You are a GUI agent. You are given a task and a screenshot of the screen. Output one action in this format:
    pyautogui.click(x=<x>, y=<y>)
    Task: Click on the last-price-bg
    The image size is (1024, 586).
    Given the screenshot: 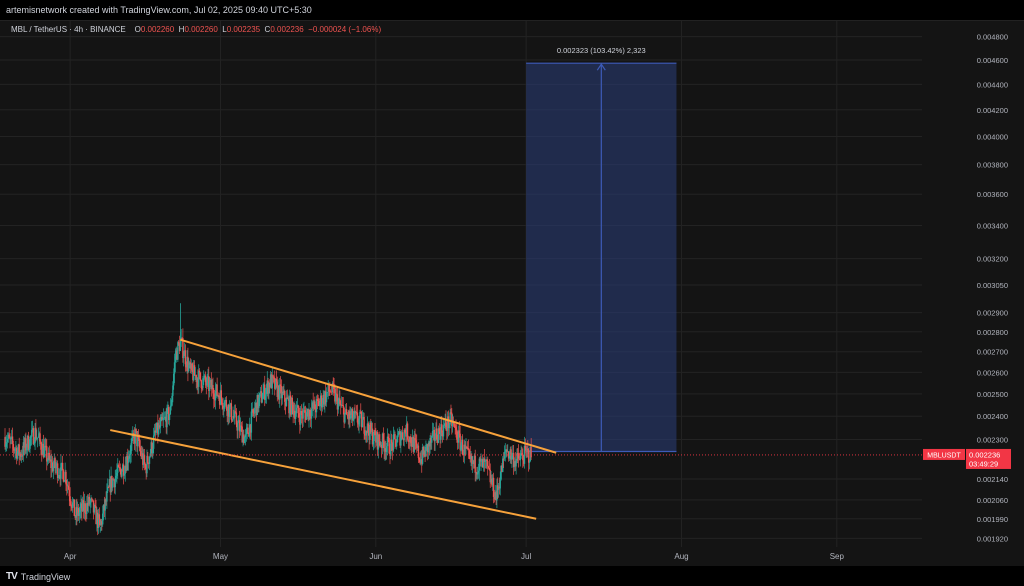 What is the action you would take?
    pyautogui.click(x=988, y=458)
    